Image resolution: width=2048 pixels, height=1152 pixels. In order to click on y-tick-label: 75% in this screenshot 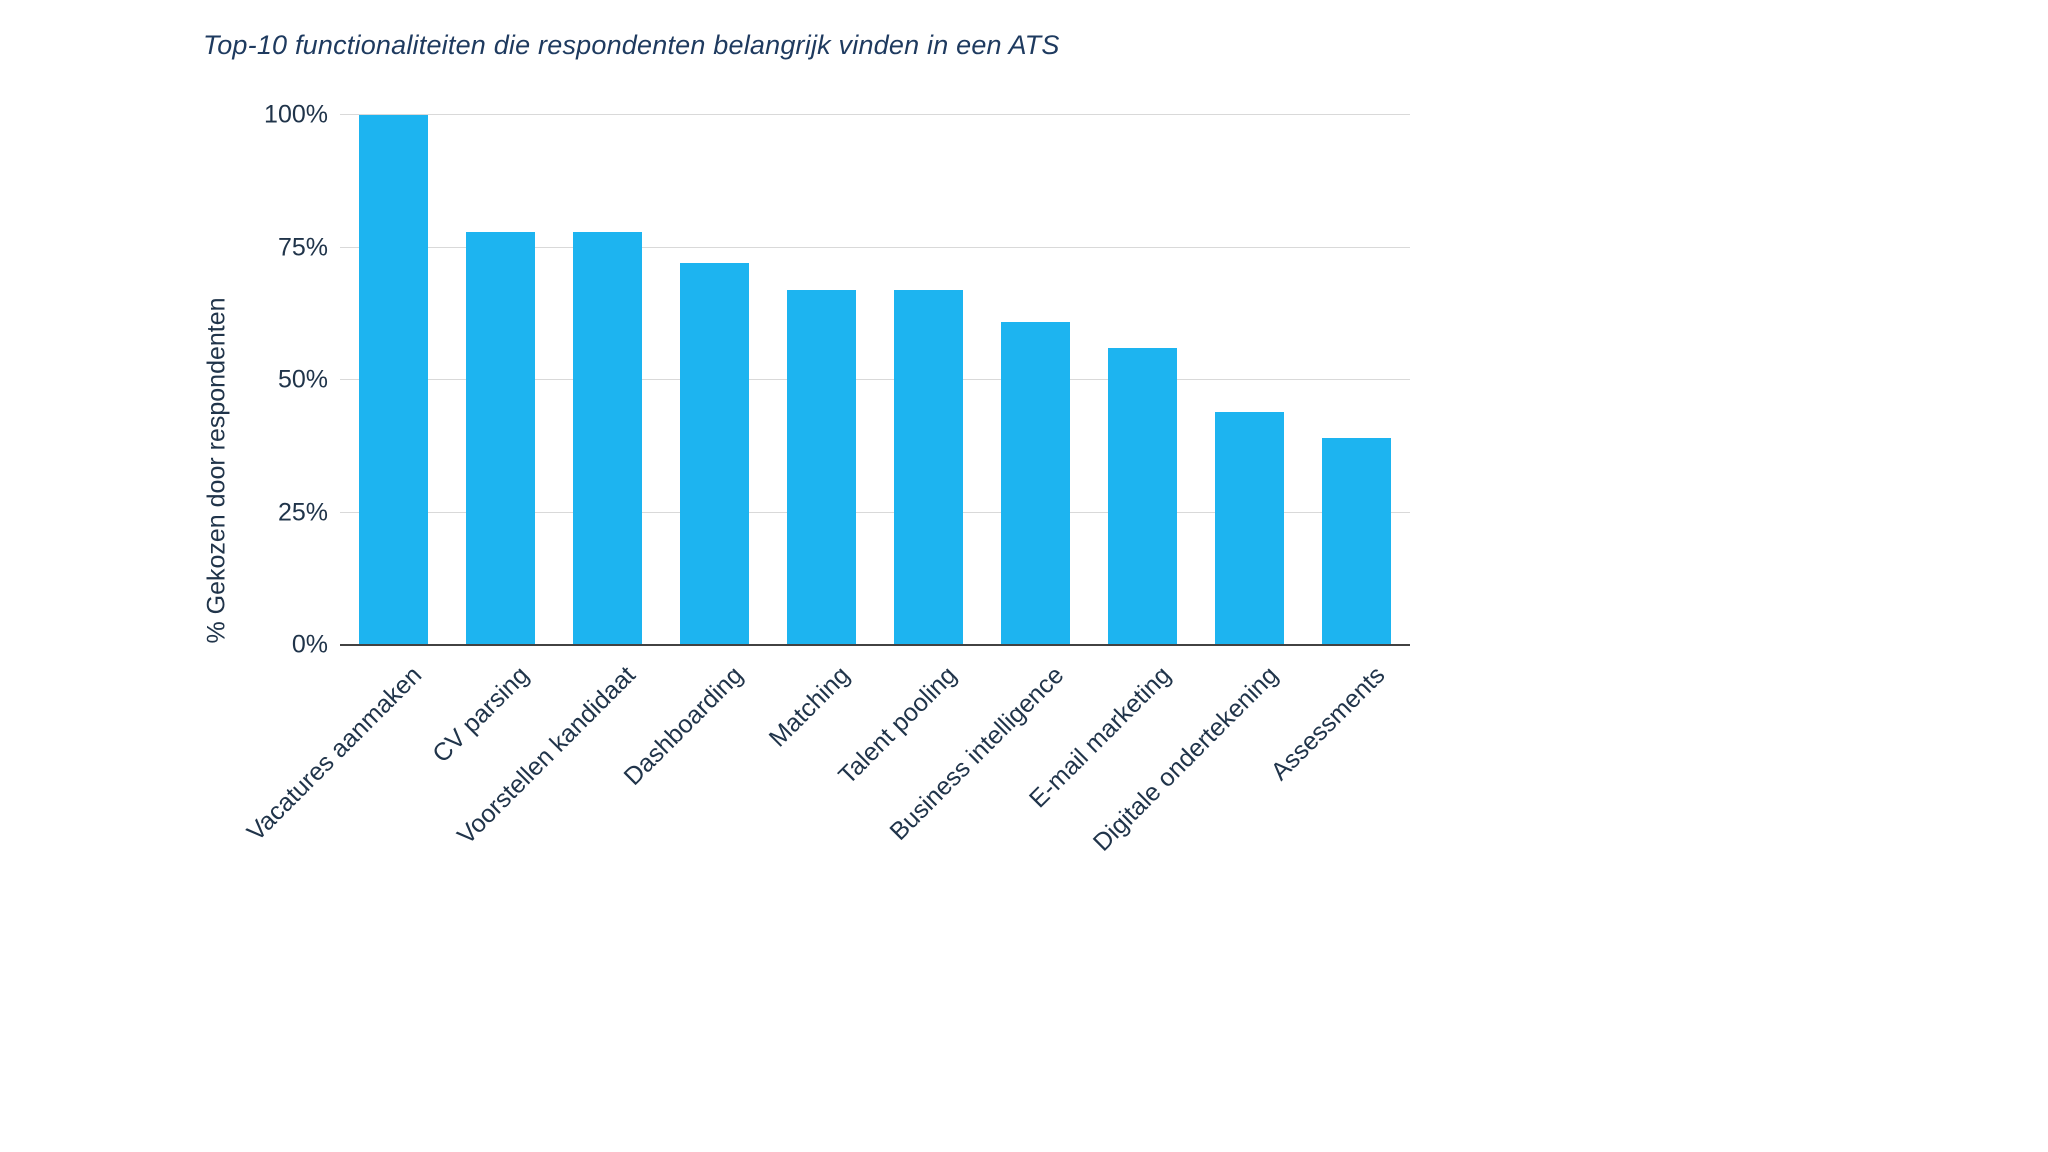, I will do `click(302, 247)`.